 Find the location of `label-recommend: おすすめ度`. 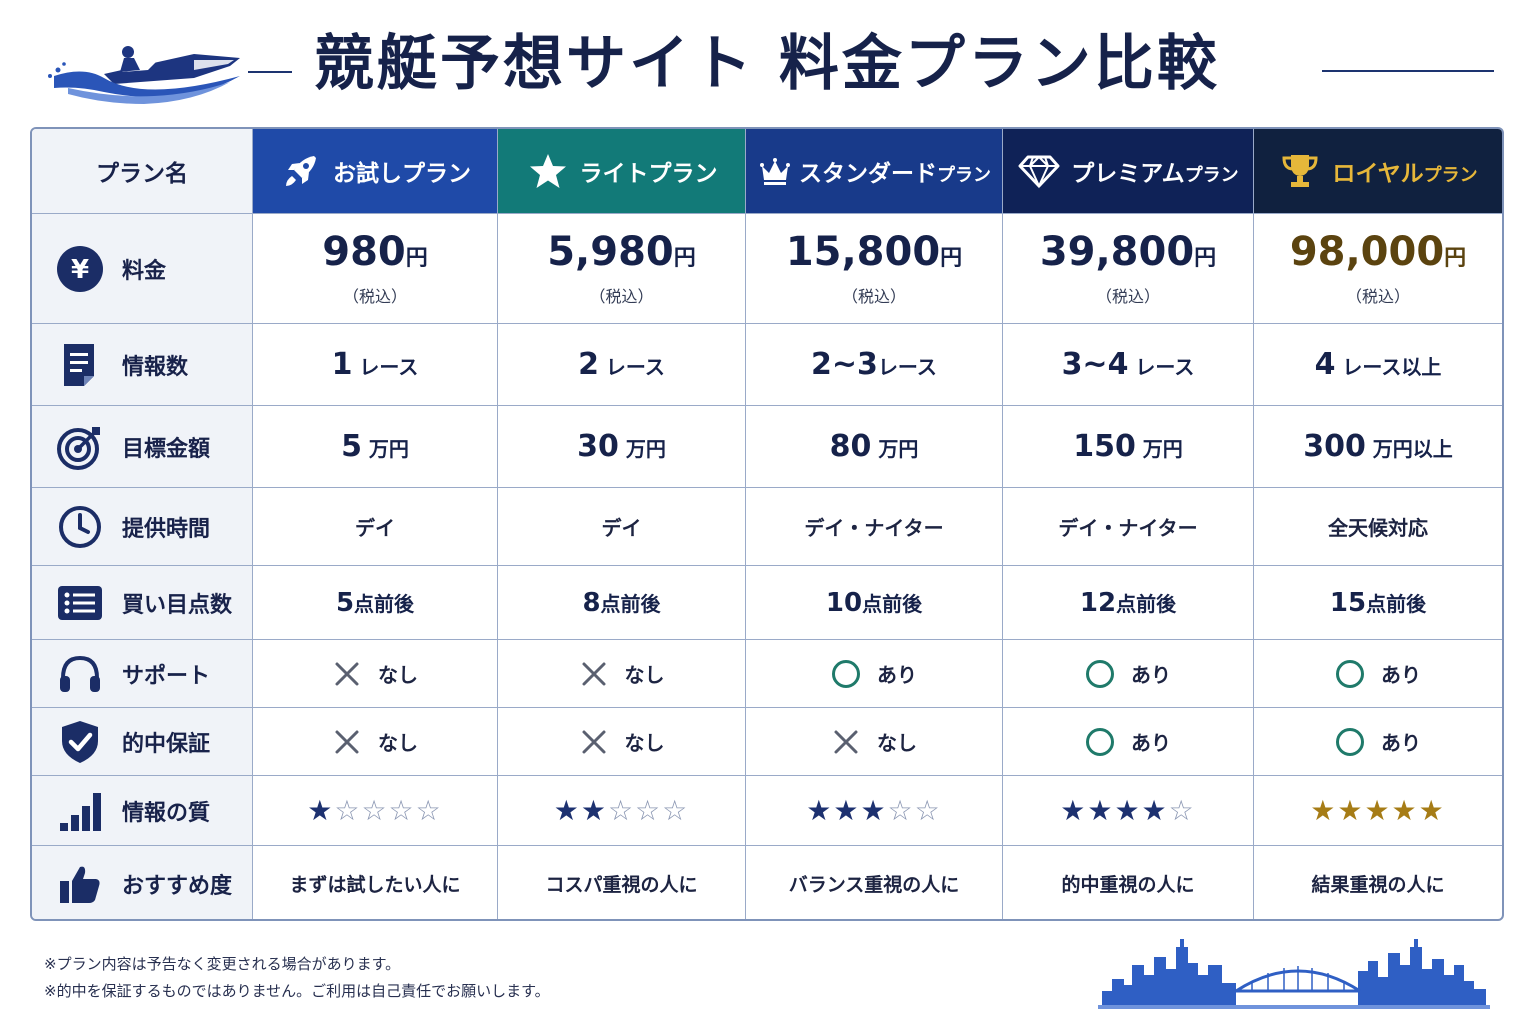

label-recommend: おすすめ度 is located at coordinates (177, 886).